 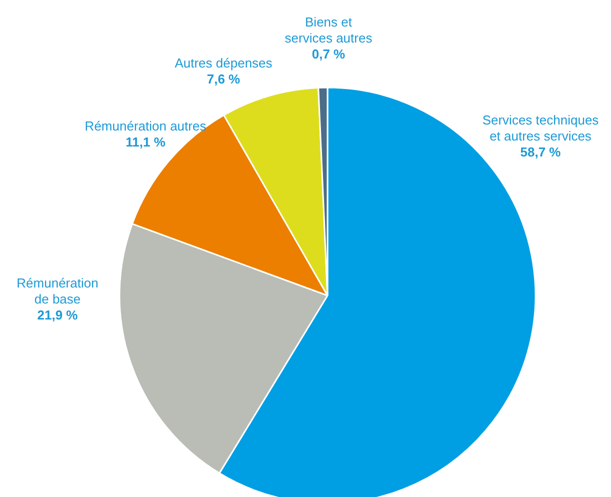 I want to click on data-label: 0,7 %, so click(x=329, y=54).